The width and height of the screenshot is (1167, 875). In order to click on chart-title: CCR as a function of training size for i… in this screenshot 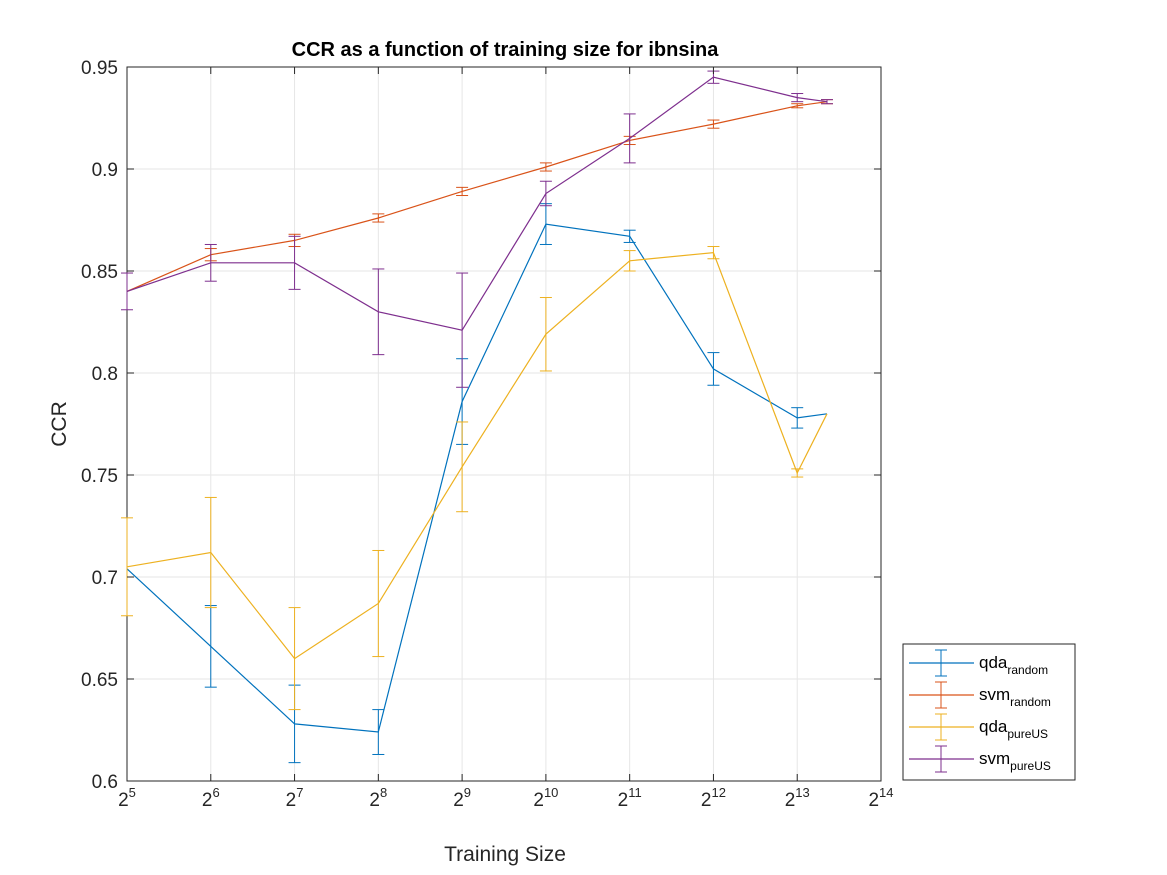, I will do `click(506, 50)`.